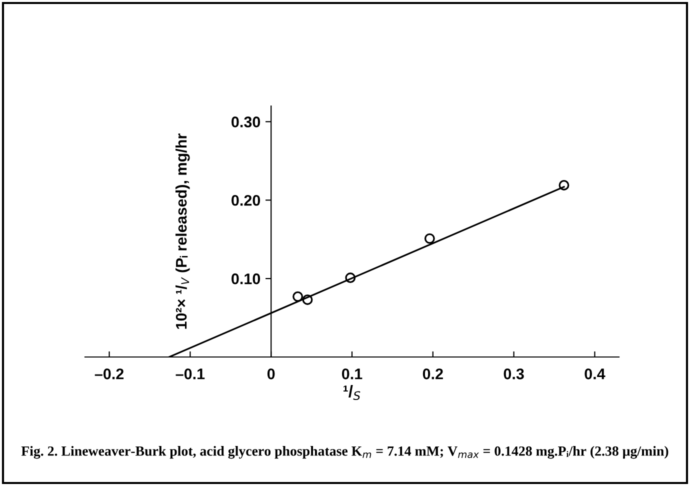 This screenshot has width=690, height=486. Describe the element at coordinates (246, 200) in the screenshot. I see `y-tick-label: 0.20` at that location.